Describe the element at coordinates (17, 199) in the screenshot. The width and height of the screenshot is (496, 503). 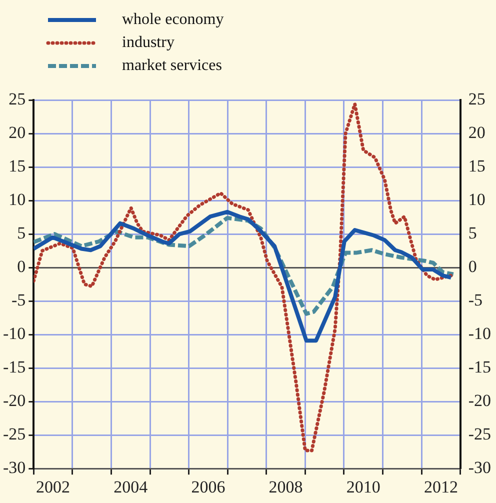
I see `y-tick-label: 10` at that location.